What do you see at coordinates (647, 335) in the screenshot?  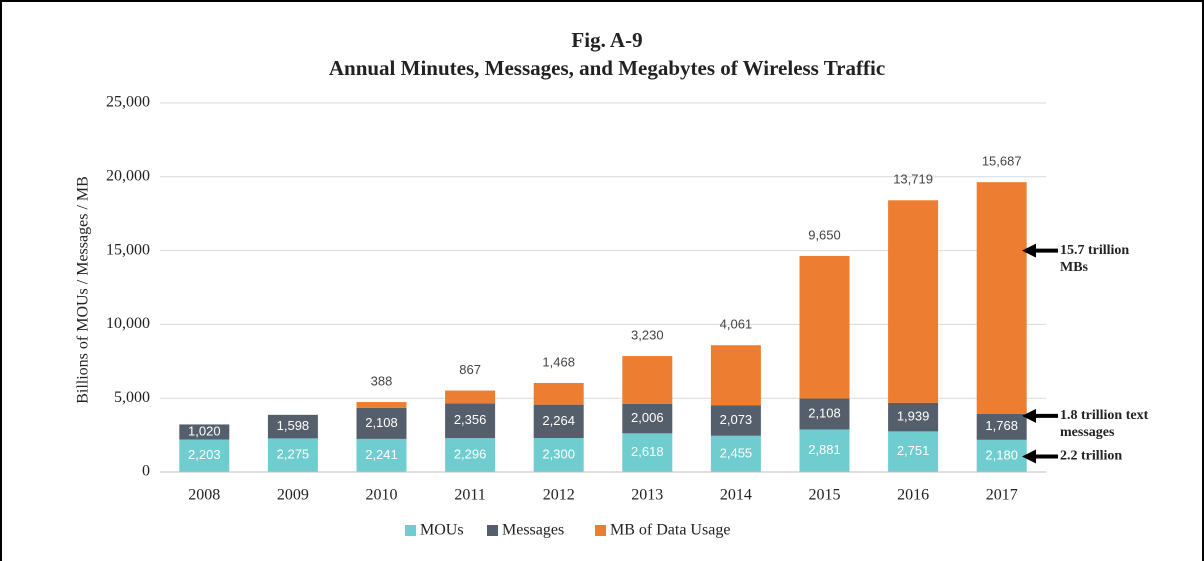 I see `data-label: 3,230` at bounding box center [647, 335].